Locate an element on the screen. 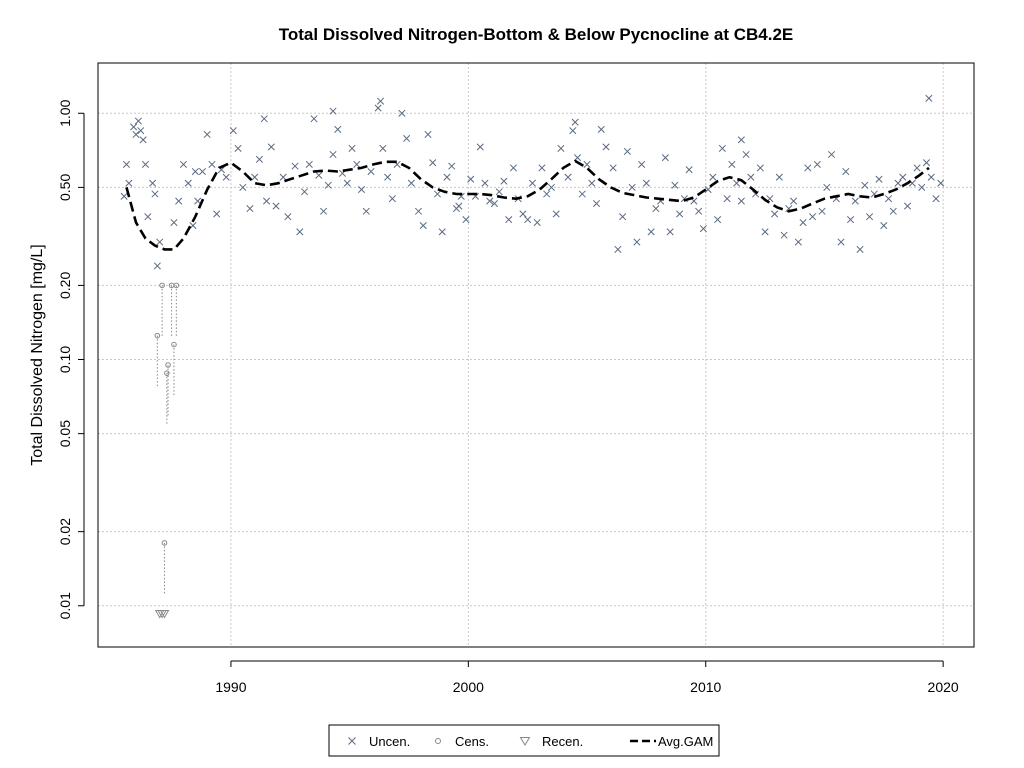 The width and height of the screenshot is (1024, 768). y-tick-label: 0.20 is located at coordinates (65, 285).